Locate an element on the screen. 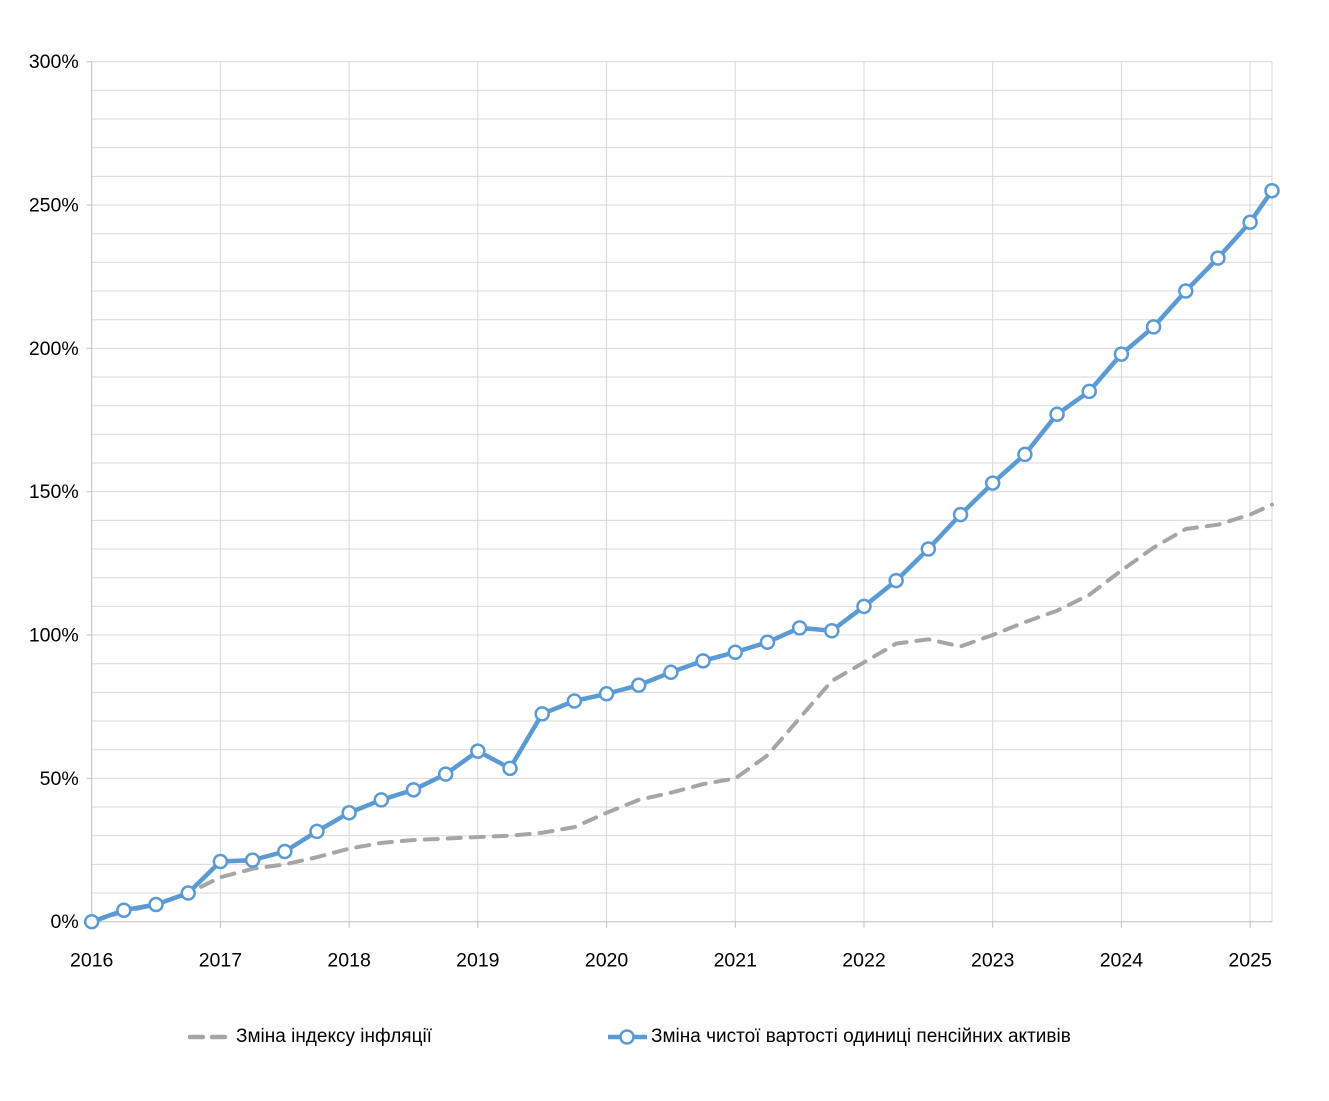 The height and width of the screenshot is (1101, 1329). legend-item-inflation: Зміна індексу інфляції is located at coordinates (310, 1037).